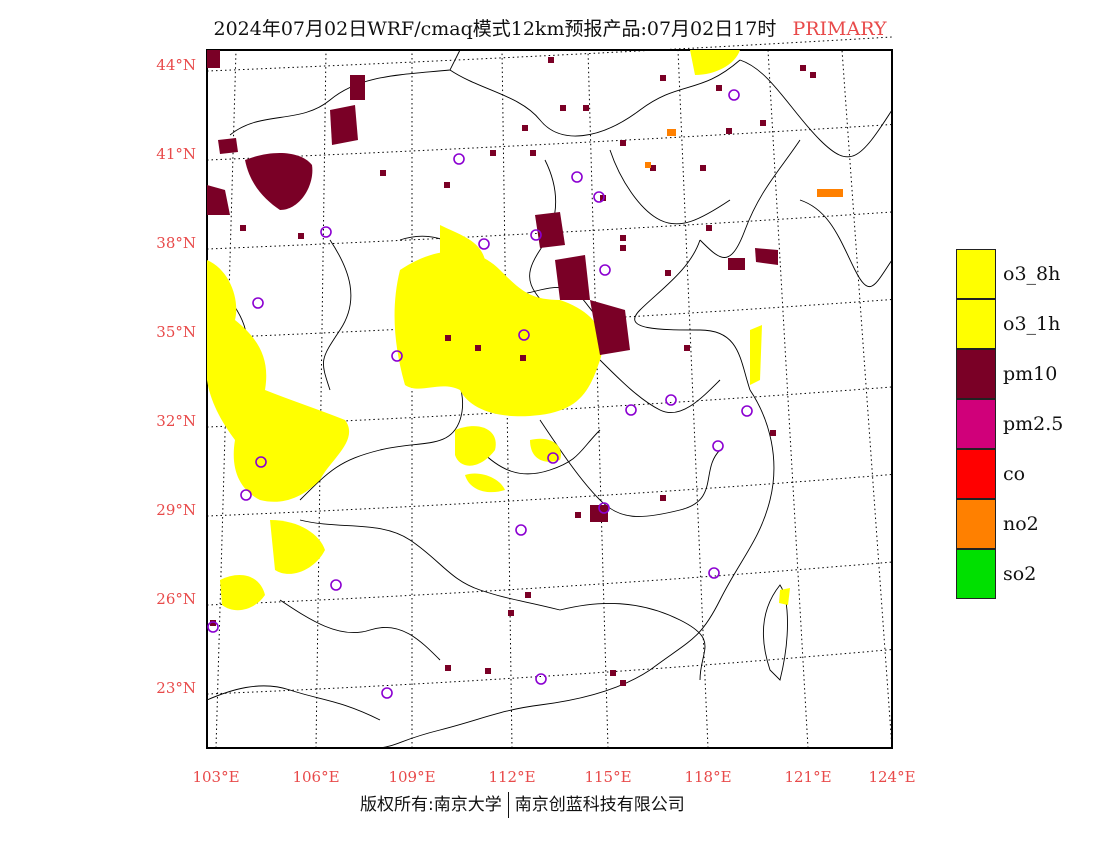 The width and height of the screenshot is (1100, 850). I want to click on latitude-label: 23°N, so click(176, 688).